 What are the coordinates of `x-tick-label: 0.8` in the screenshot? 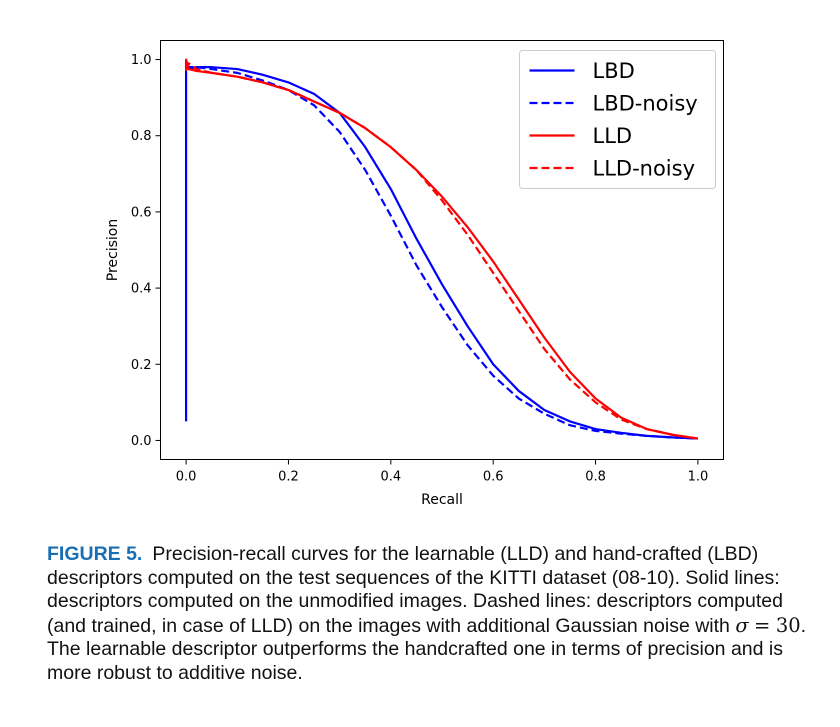 It's located at (595, 477).